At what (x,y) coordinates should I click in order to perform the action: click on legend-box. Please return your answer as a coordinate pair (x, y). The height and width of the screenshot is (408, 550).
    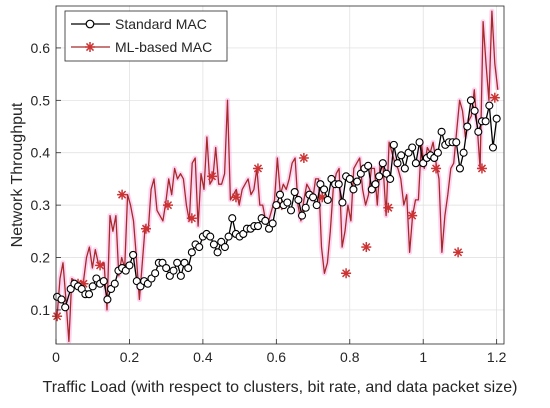
    Looking at the image, I should click on (146, 36).